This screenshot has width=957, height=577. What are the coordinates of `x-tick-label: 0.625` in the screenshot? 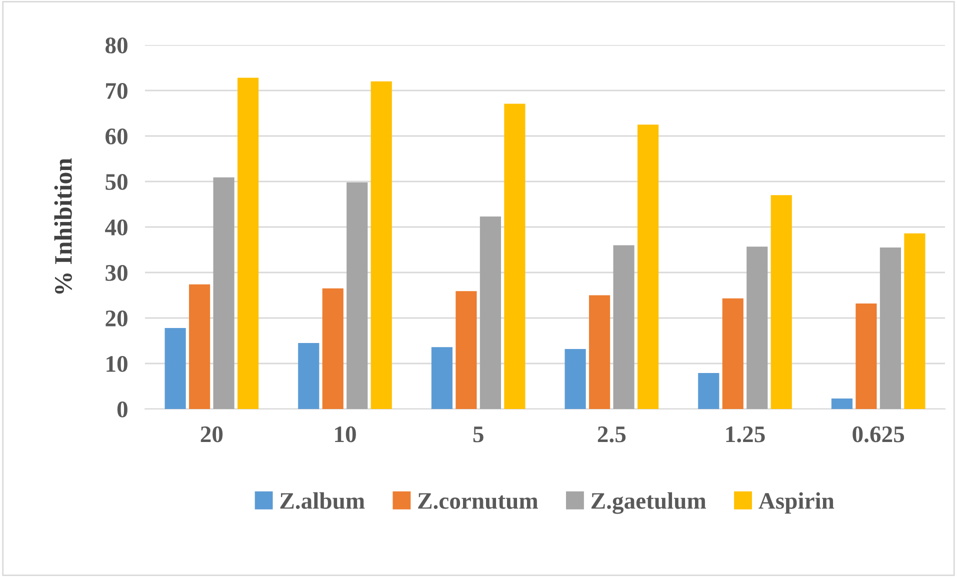 It's located at (878, 434).